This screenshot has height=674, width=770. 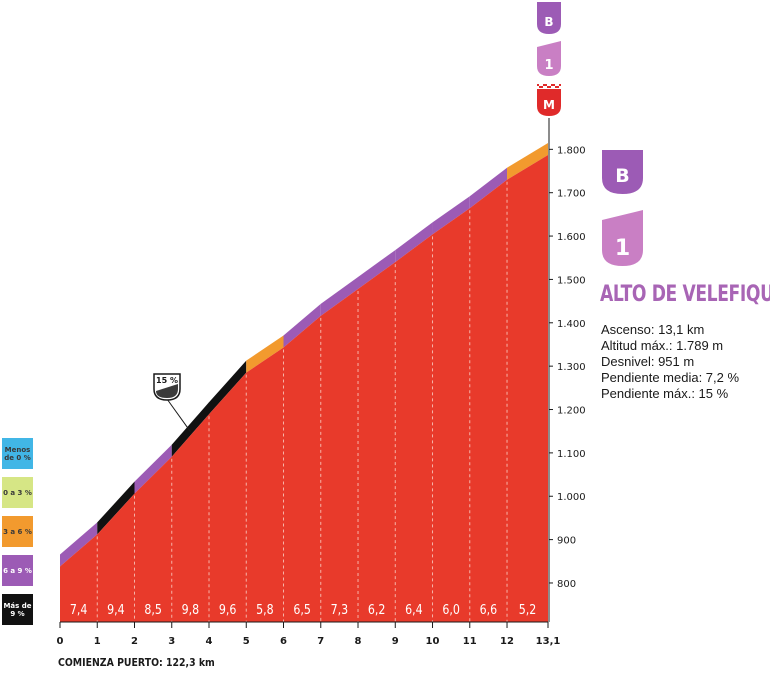 I want to click on y-tick-label: 1.500, so click(x=571, y=280).